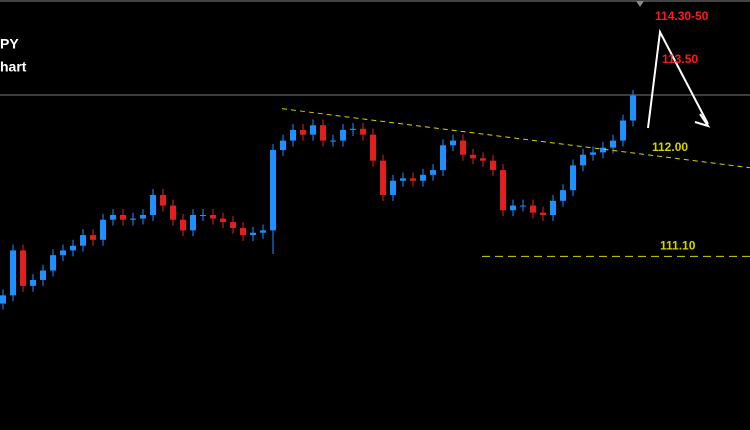 The width and height of the screenshot is (750, 430). I want to click on trendline, so click(515, 138).